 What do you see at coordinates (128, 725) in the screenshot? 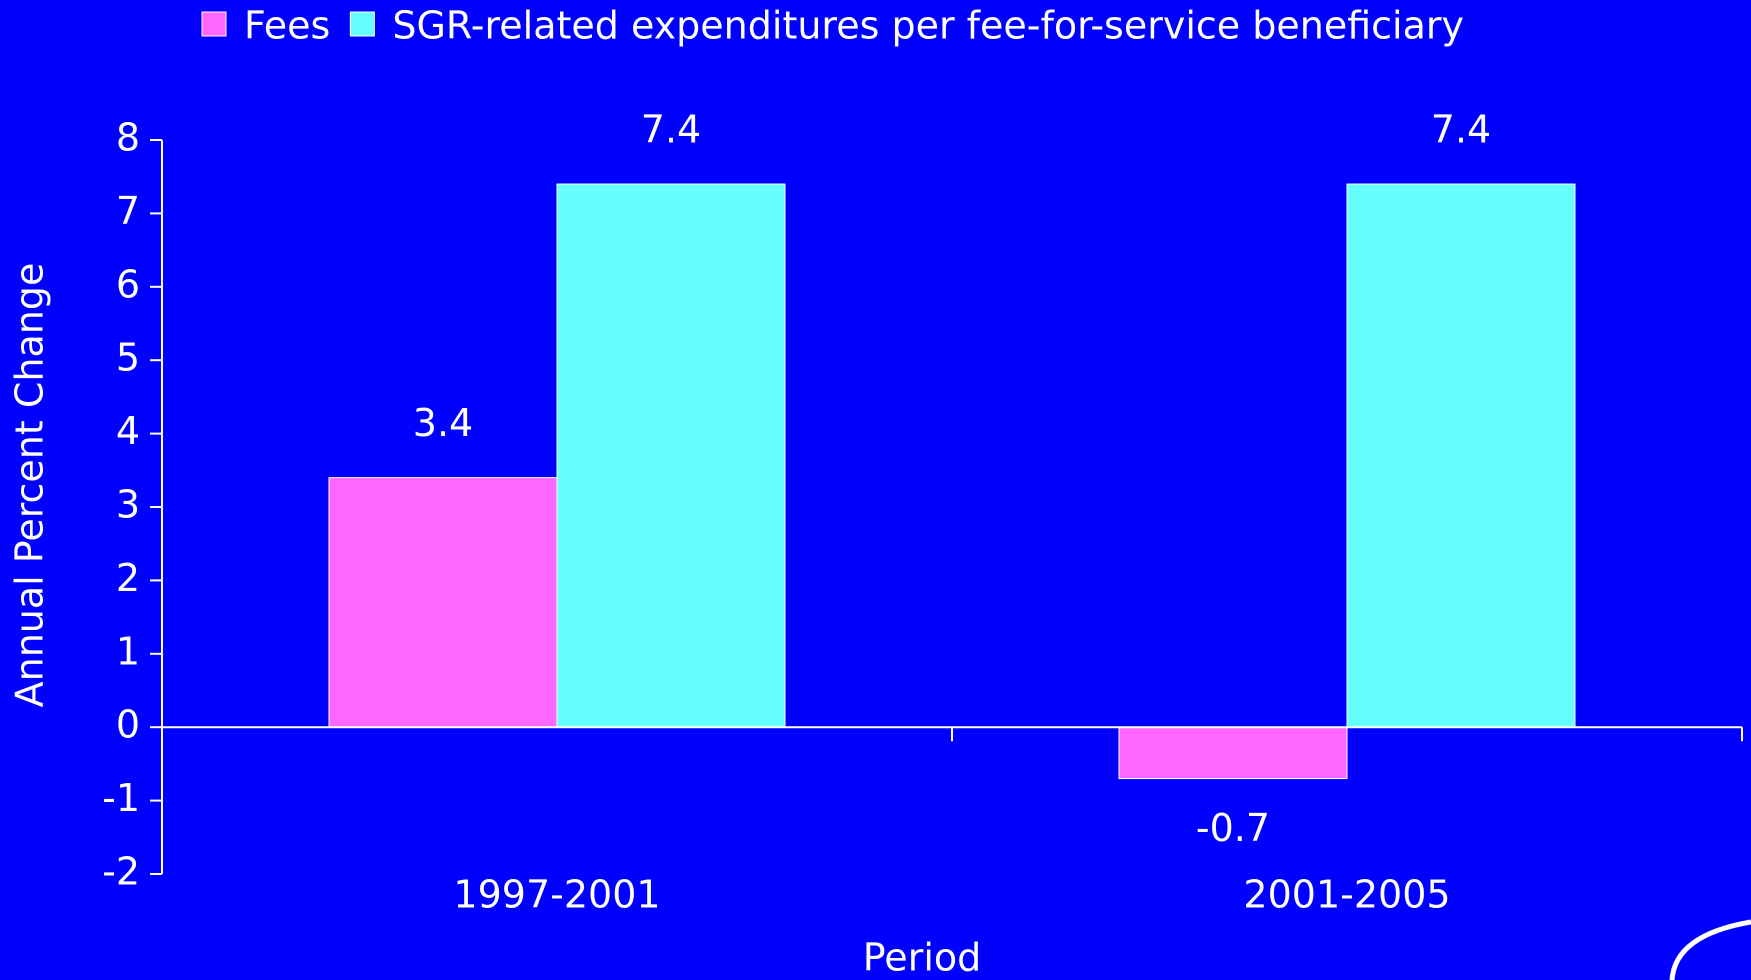
I see `y-tick-label: 0` at bounding box center [128, 725].